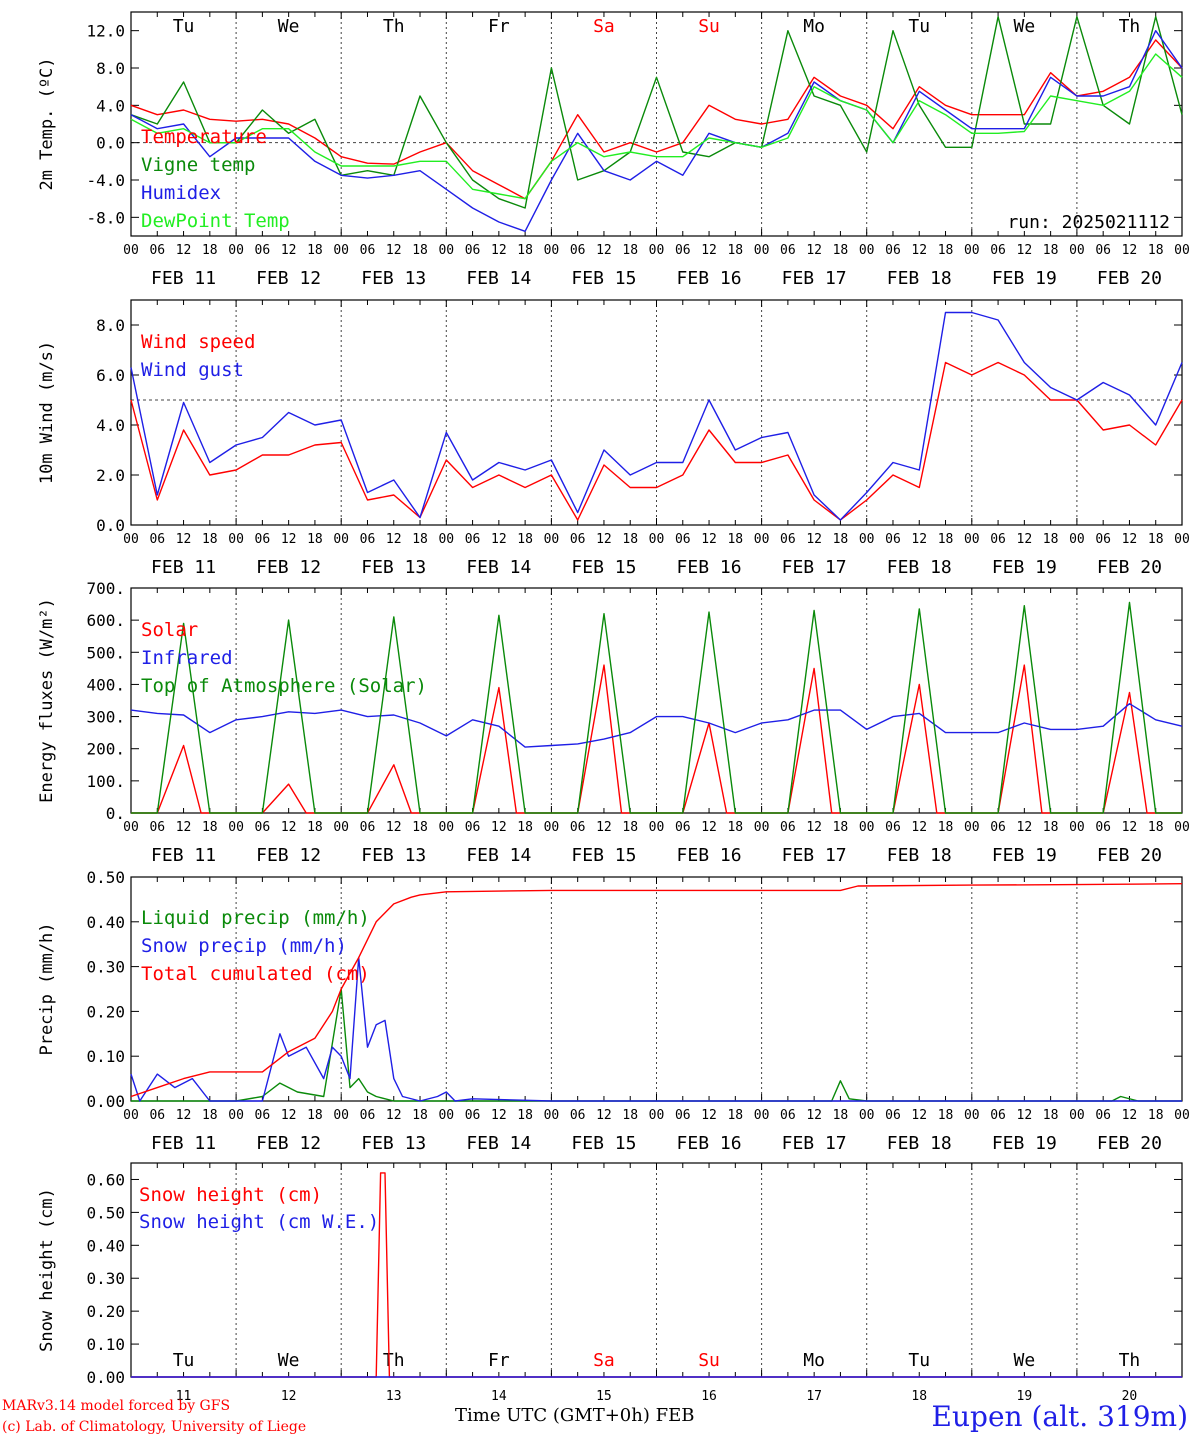  I want to click on y-tick-label: 4.0, so click(110, 105).